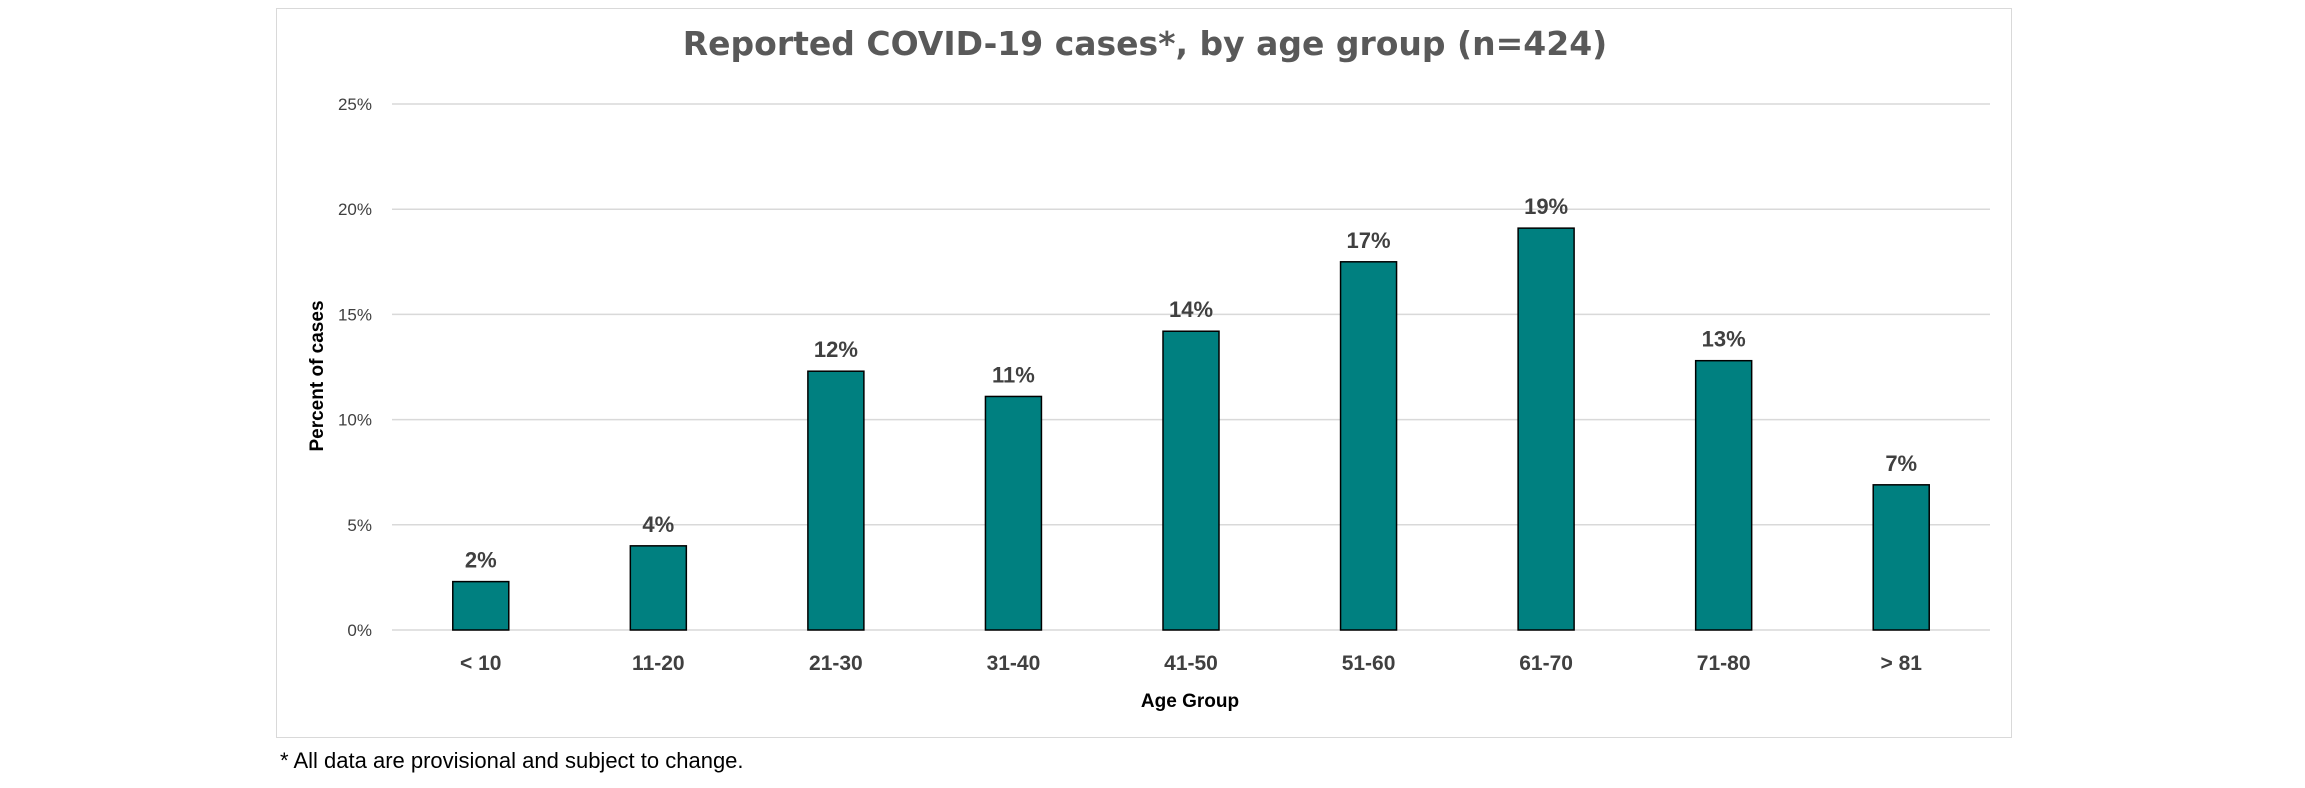 This screenshot has height=788, width=2305. I want to click on data-label: 13%, so click(1724, 339).